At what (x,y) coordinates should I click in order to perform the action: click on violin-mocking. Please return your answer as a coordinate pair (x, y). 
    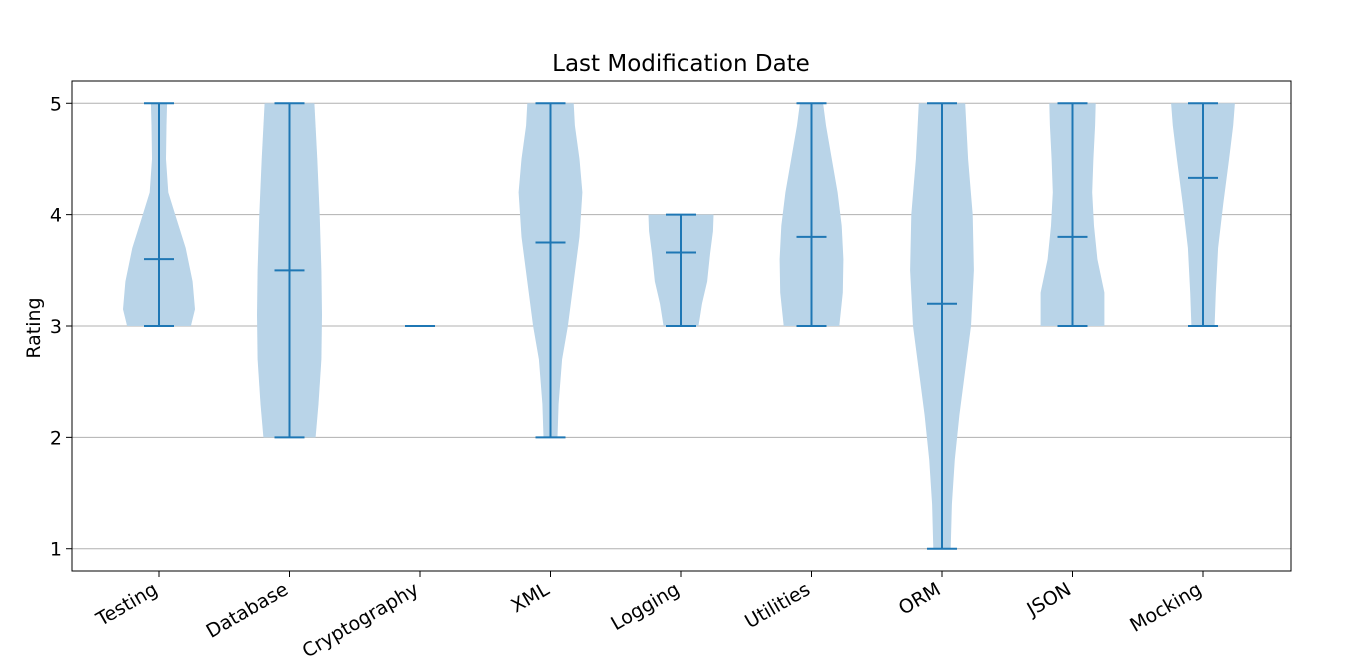
    Looking at the image, I should click on (1203, 214).